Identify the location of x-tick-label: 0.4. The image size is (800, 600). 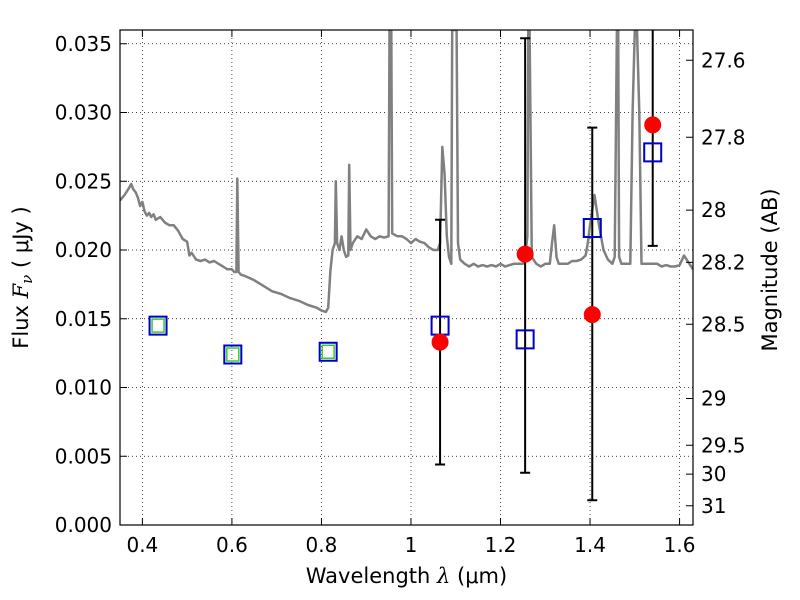
(142, 545).